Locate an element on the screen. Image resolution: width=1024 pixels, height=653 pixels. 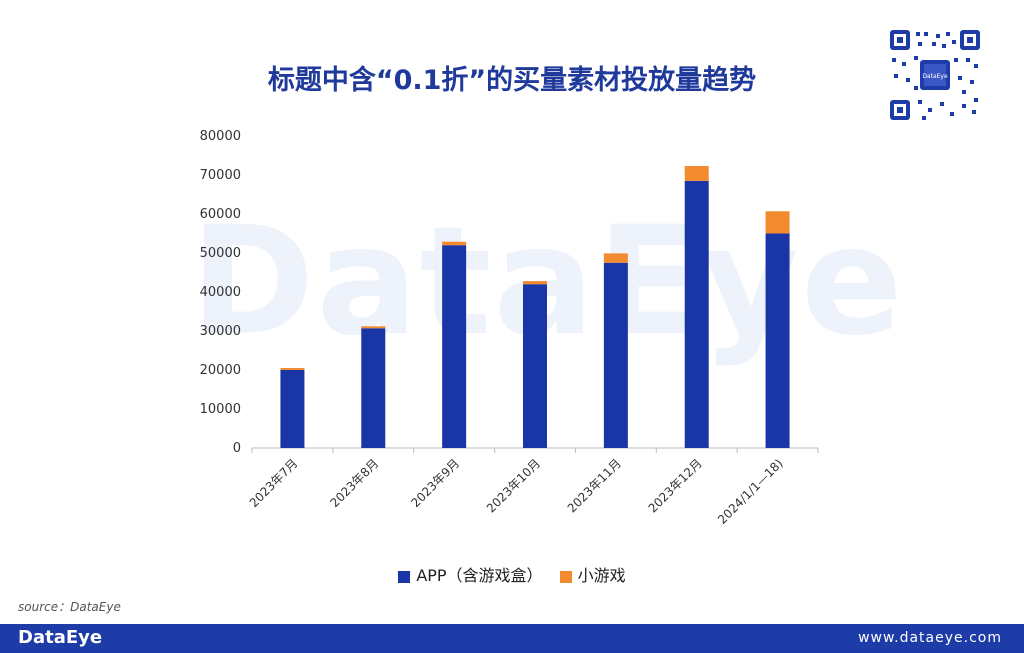
y-tick-label: 70000 is located at coordinates (220, 175).